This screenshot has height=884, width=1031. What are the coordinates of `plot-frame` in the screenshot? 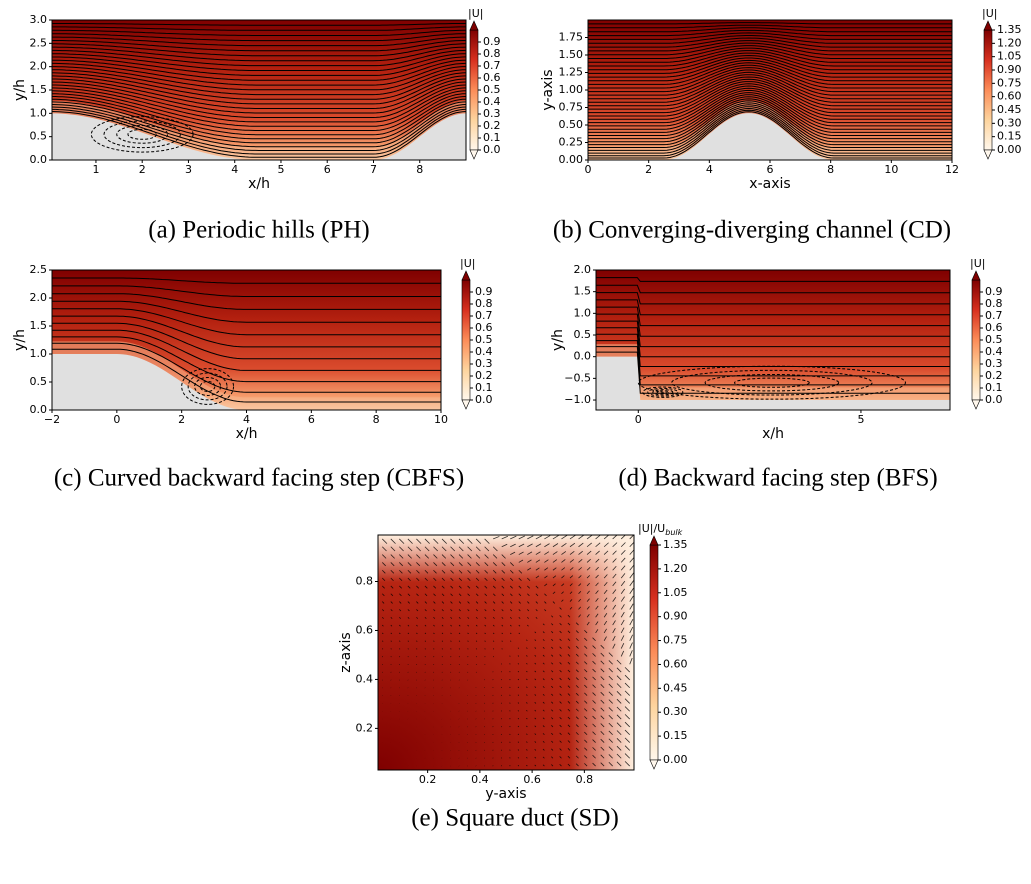 It's located at (773, 340).